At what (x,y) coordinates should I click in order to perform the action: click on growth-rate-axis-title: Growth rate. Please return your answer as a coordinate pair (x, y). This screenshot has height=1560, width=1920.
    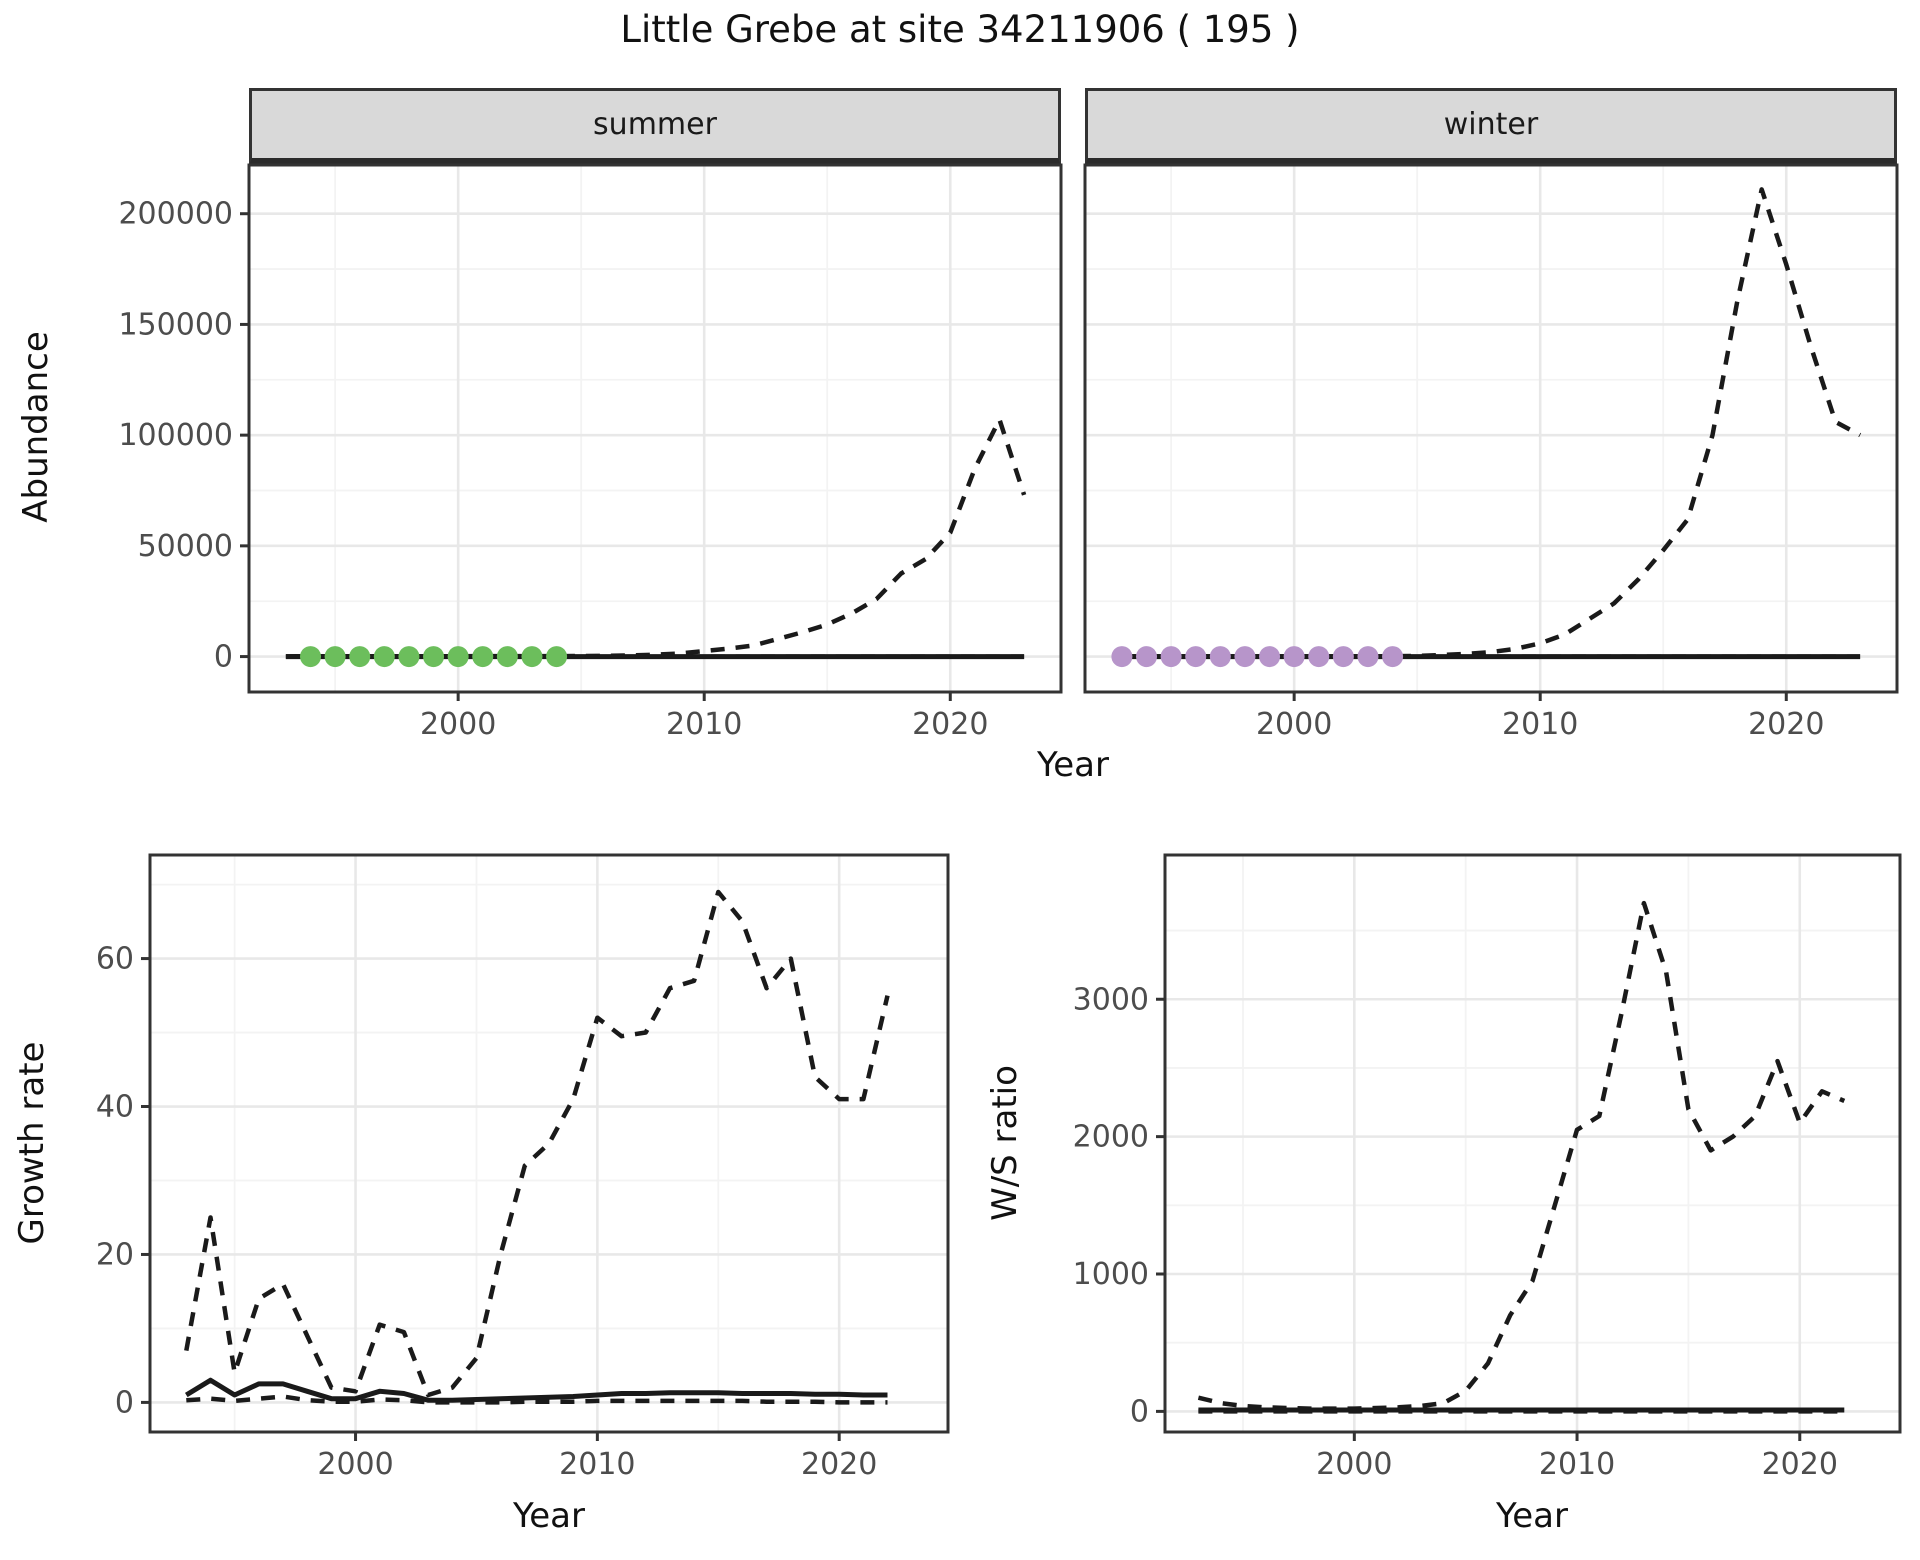
    Looking at the image, I should click on (32, 1143).